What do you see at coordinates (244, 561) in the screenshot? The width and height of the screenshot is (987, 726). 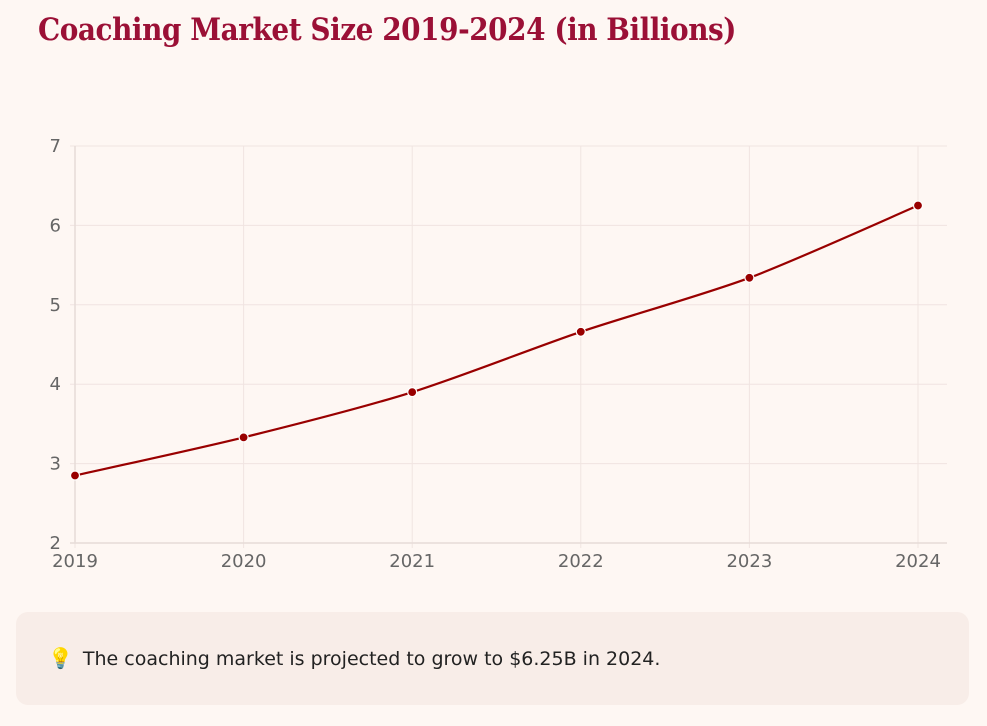 I see `x-tick-label: 2020` at bounding box center [244, 561].